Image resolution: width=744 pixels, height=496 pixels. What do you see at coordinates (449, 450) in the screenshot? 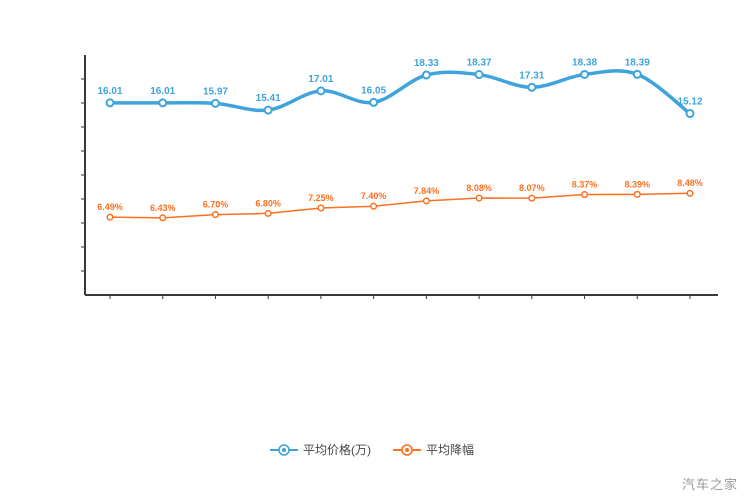
I see `avg-discount-legend-label: 平均降幅` at bounding box center [449, 450].